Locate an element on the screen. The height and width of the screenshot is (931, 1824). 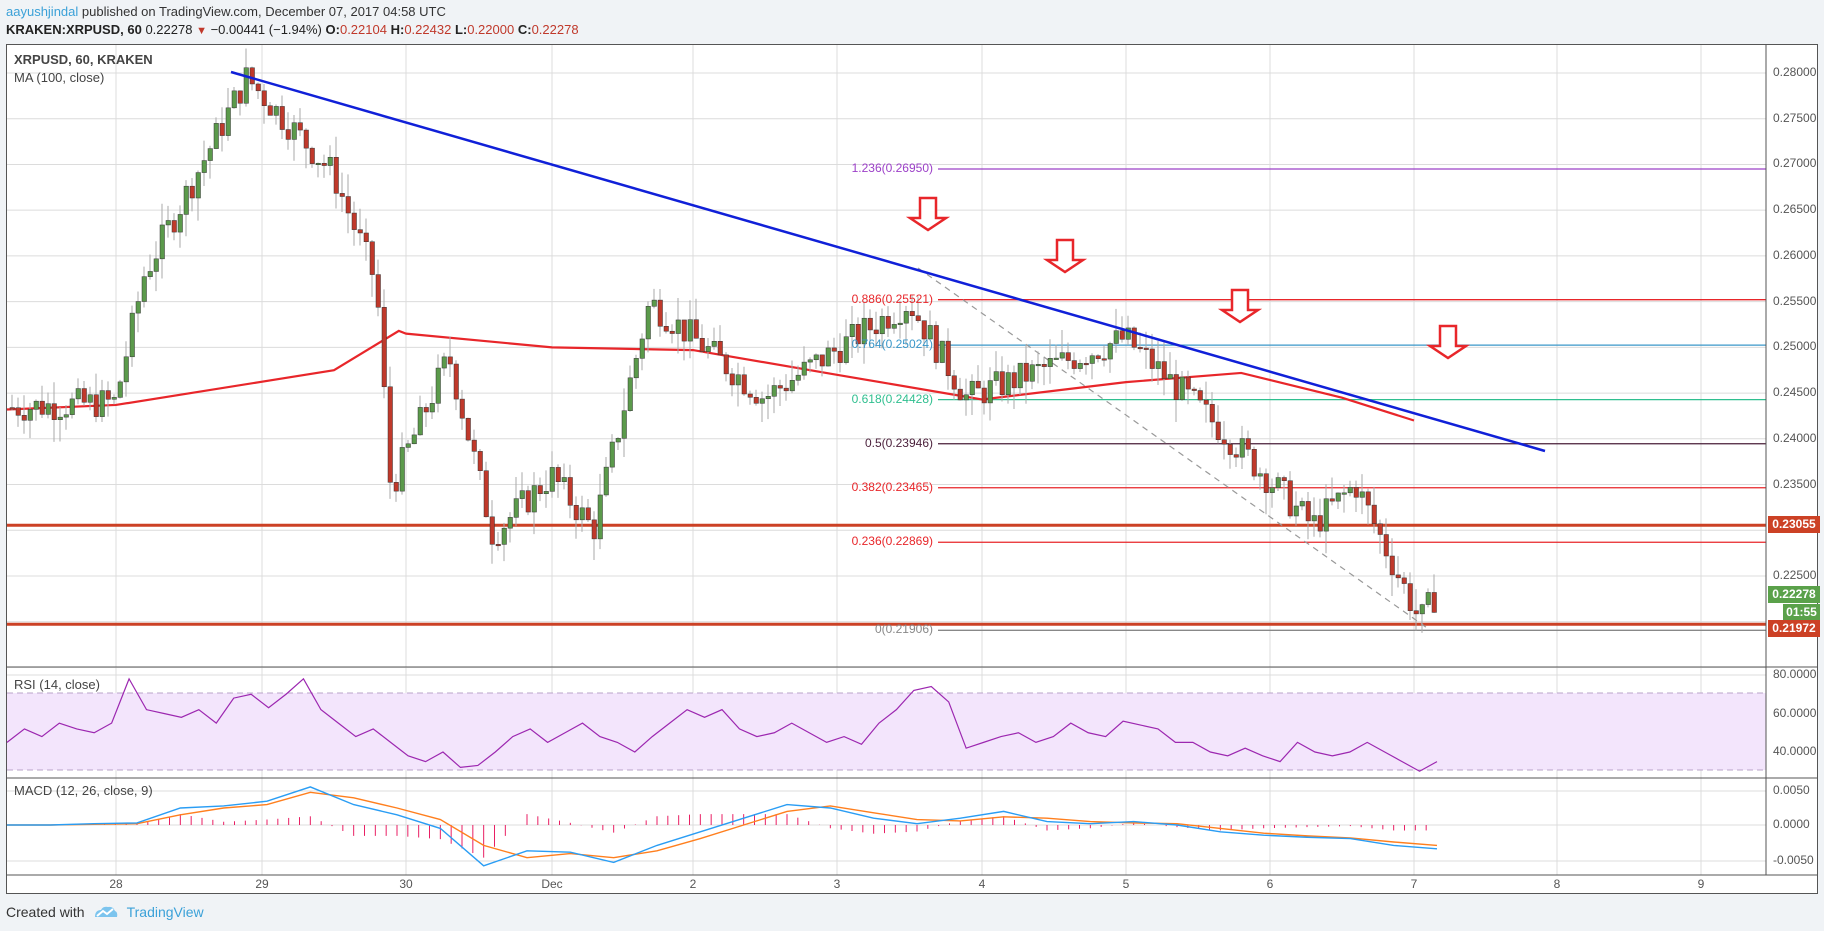
time-tick: 3 is located at coordinates (837, 884).